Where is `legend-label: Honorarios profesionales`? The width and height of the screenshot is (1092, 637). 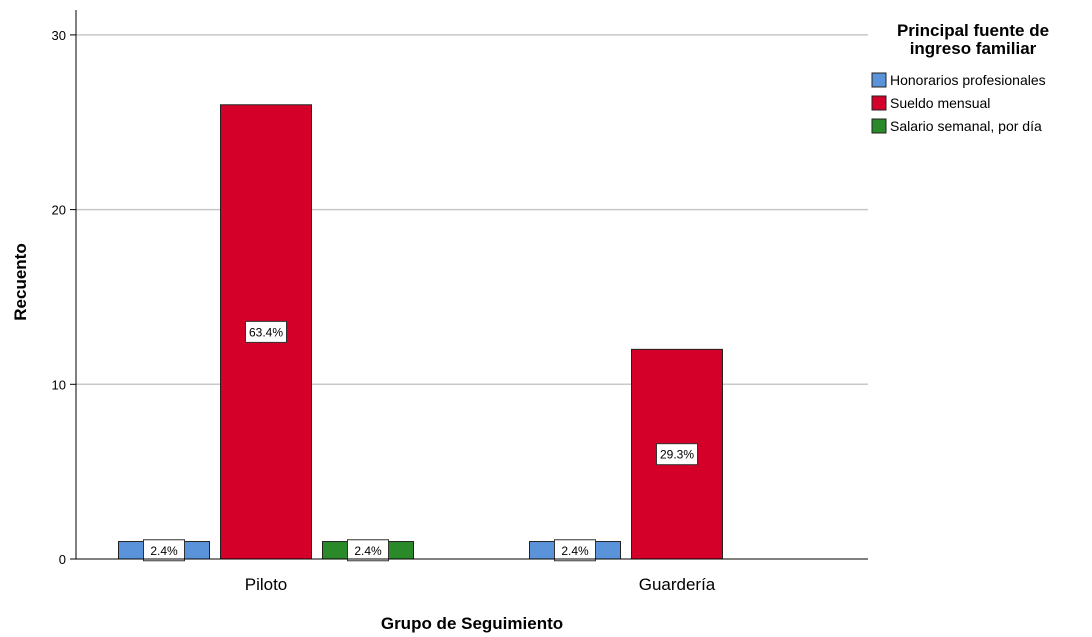 legend-label: Honorarios profesionales is located at coordinates (968, 80).